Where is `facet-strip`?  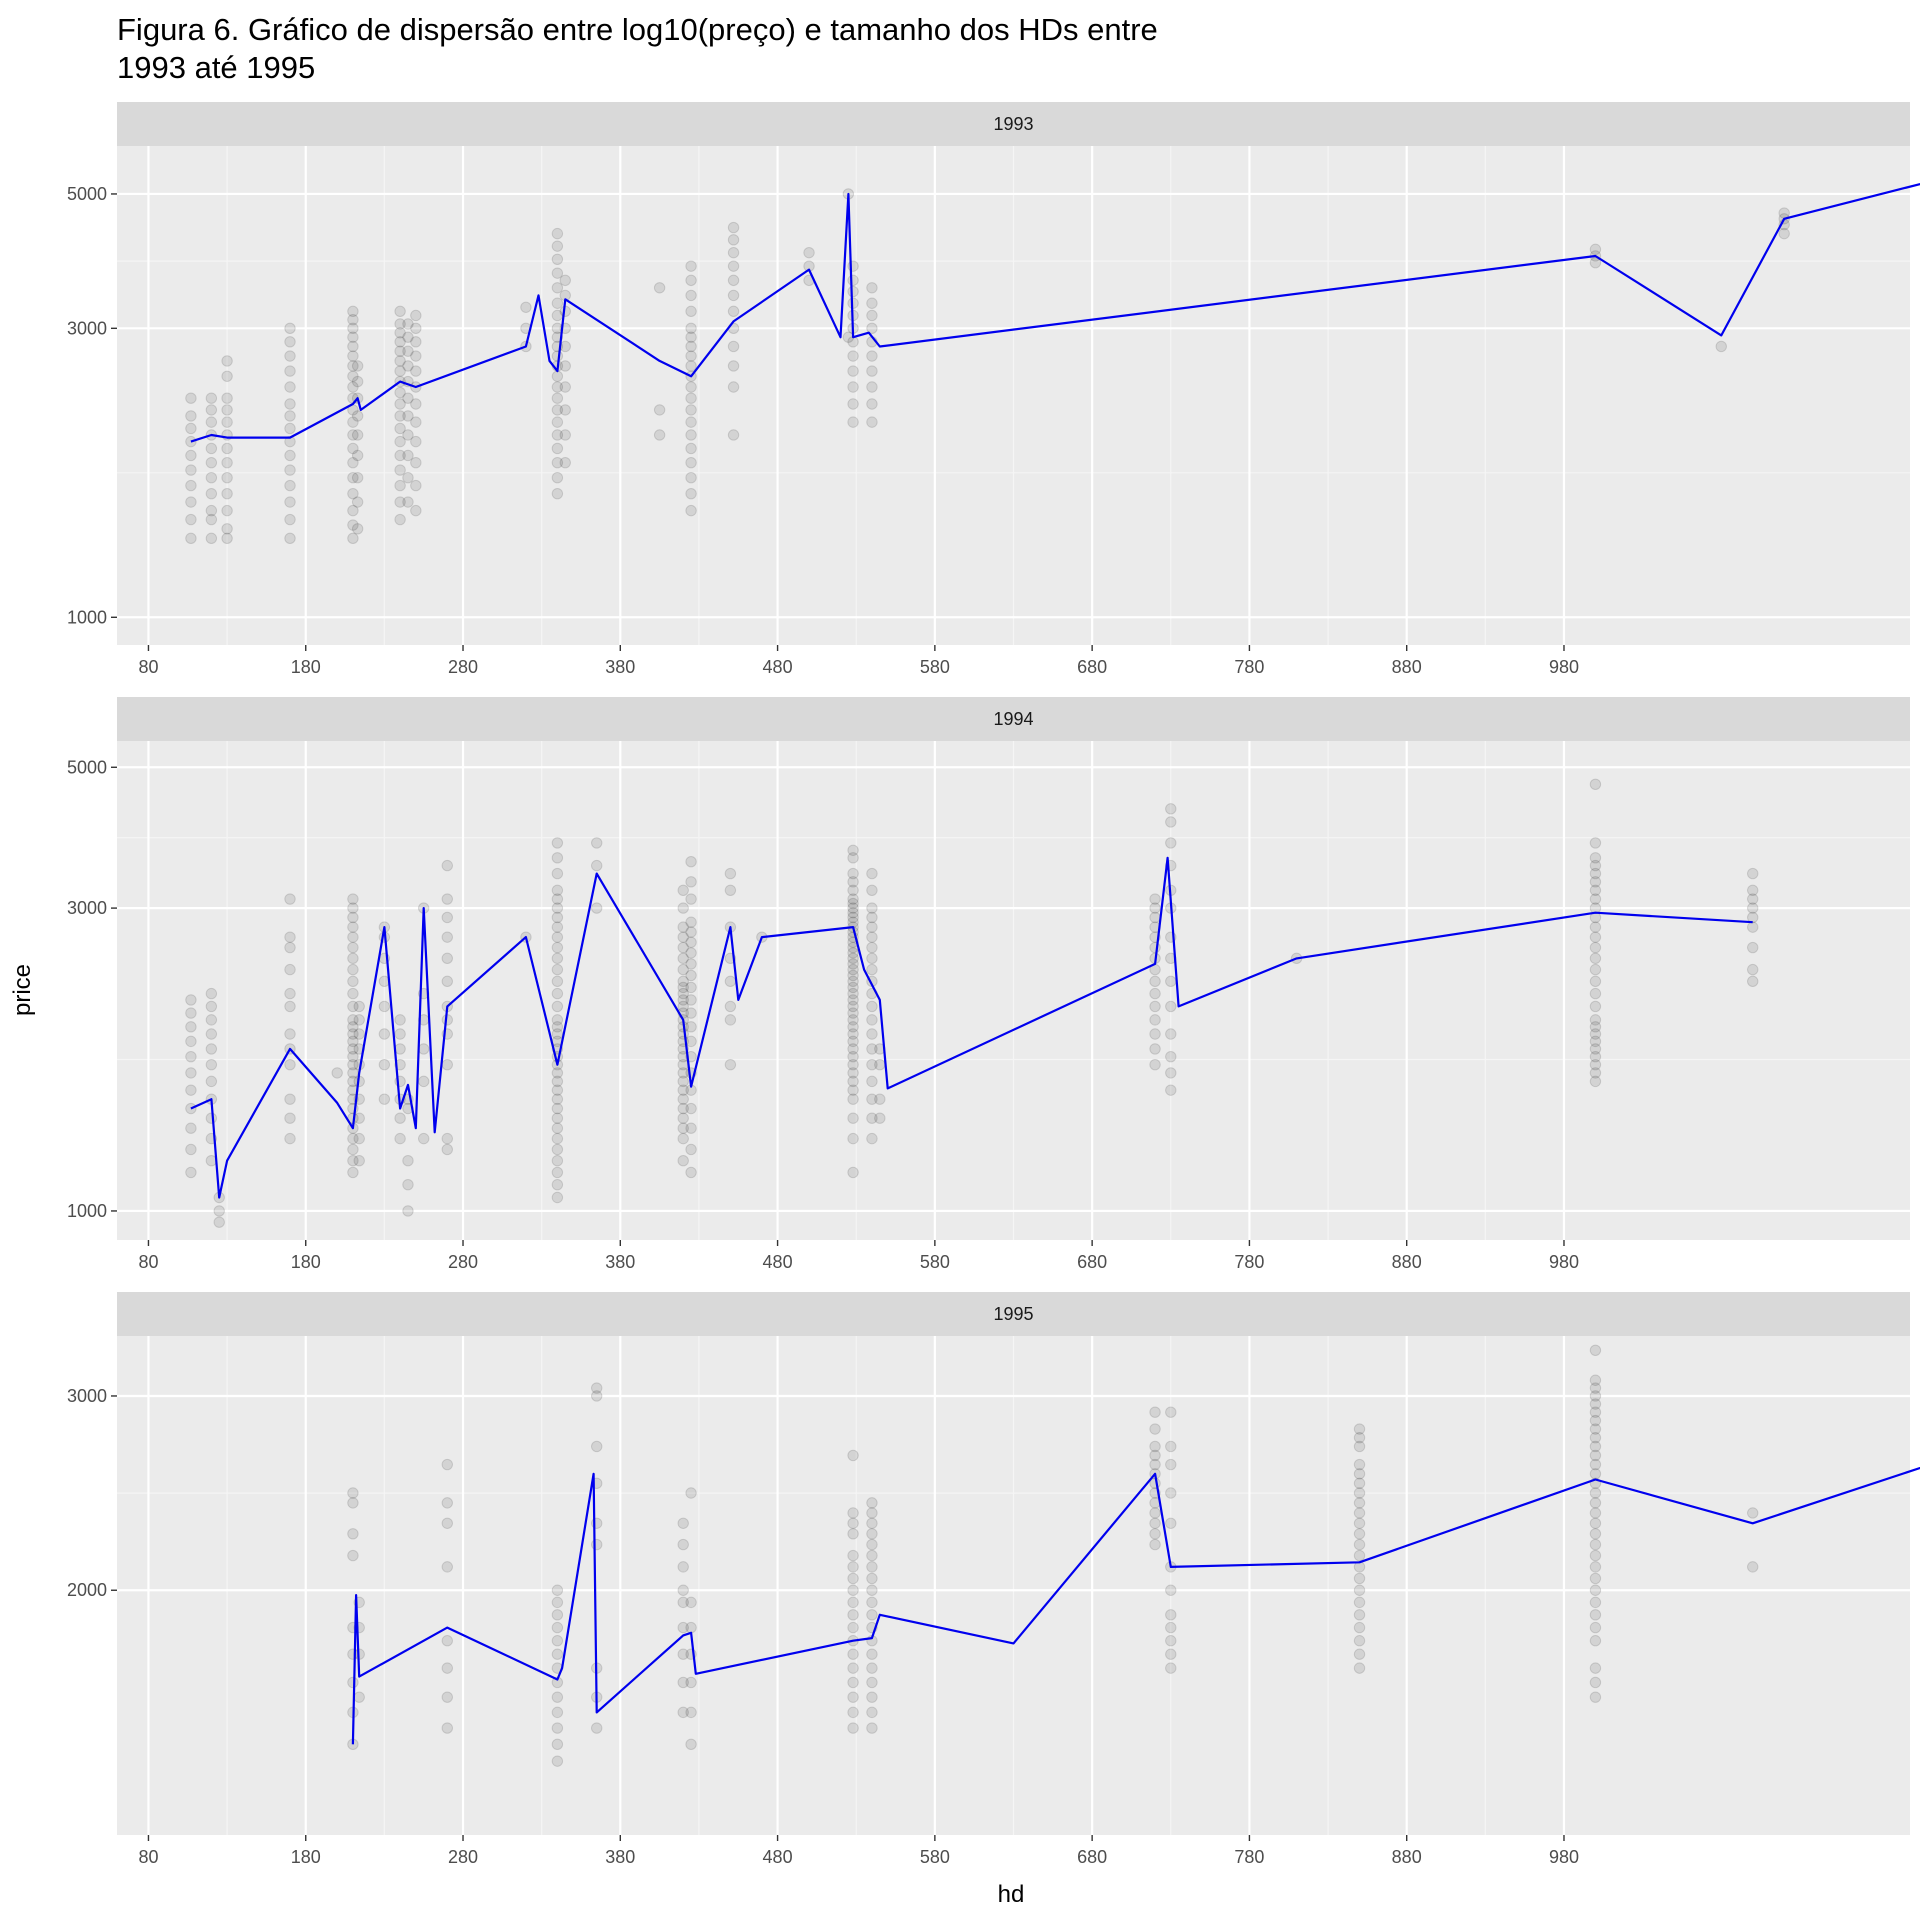
facet-strip is located at coordinates (1013, 1314).